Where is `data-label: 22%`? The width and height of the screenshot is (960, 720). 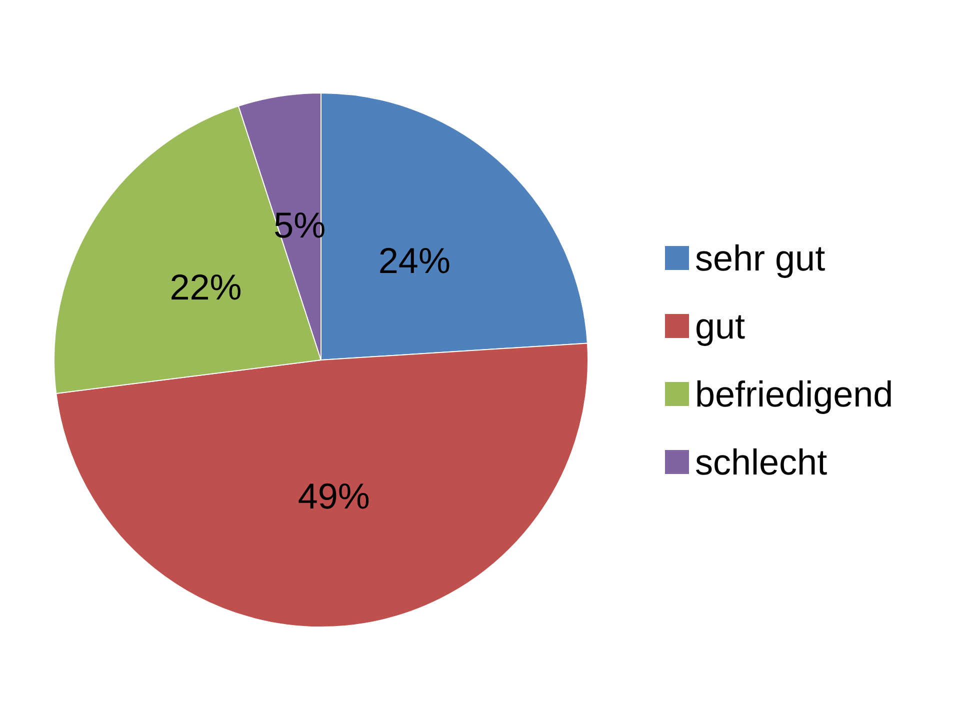
data-label: 22% is located at coordinates (206, 287).